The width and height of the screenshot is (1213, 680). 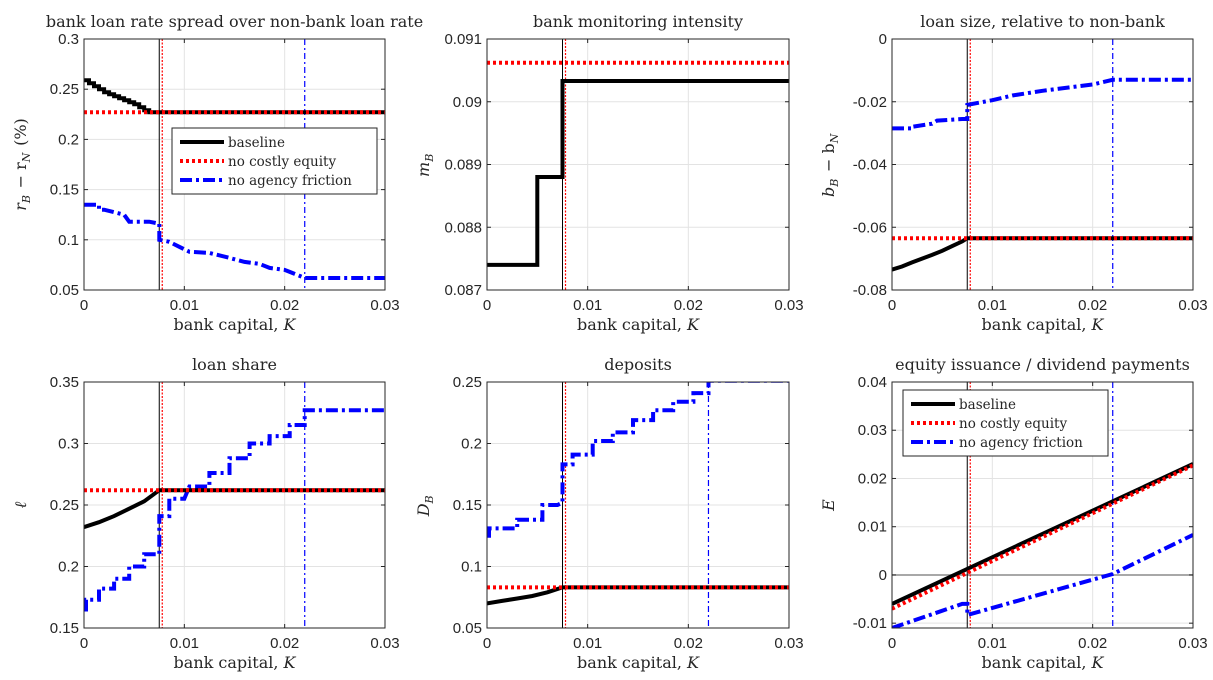 I want to click on chart-title: bank monitoring intensity, so click(x=638, y=21).